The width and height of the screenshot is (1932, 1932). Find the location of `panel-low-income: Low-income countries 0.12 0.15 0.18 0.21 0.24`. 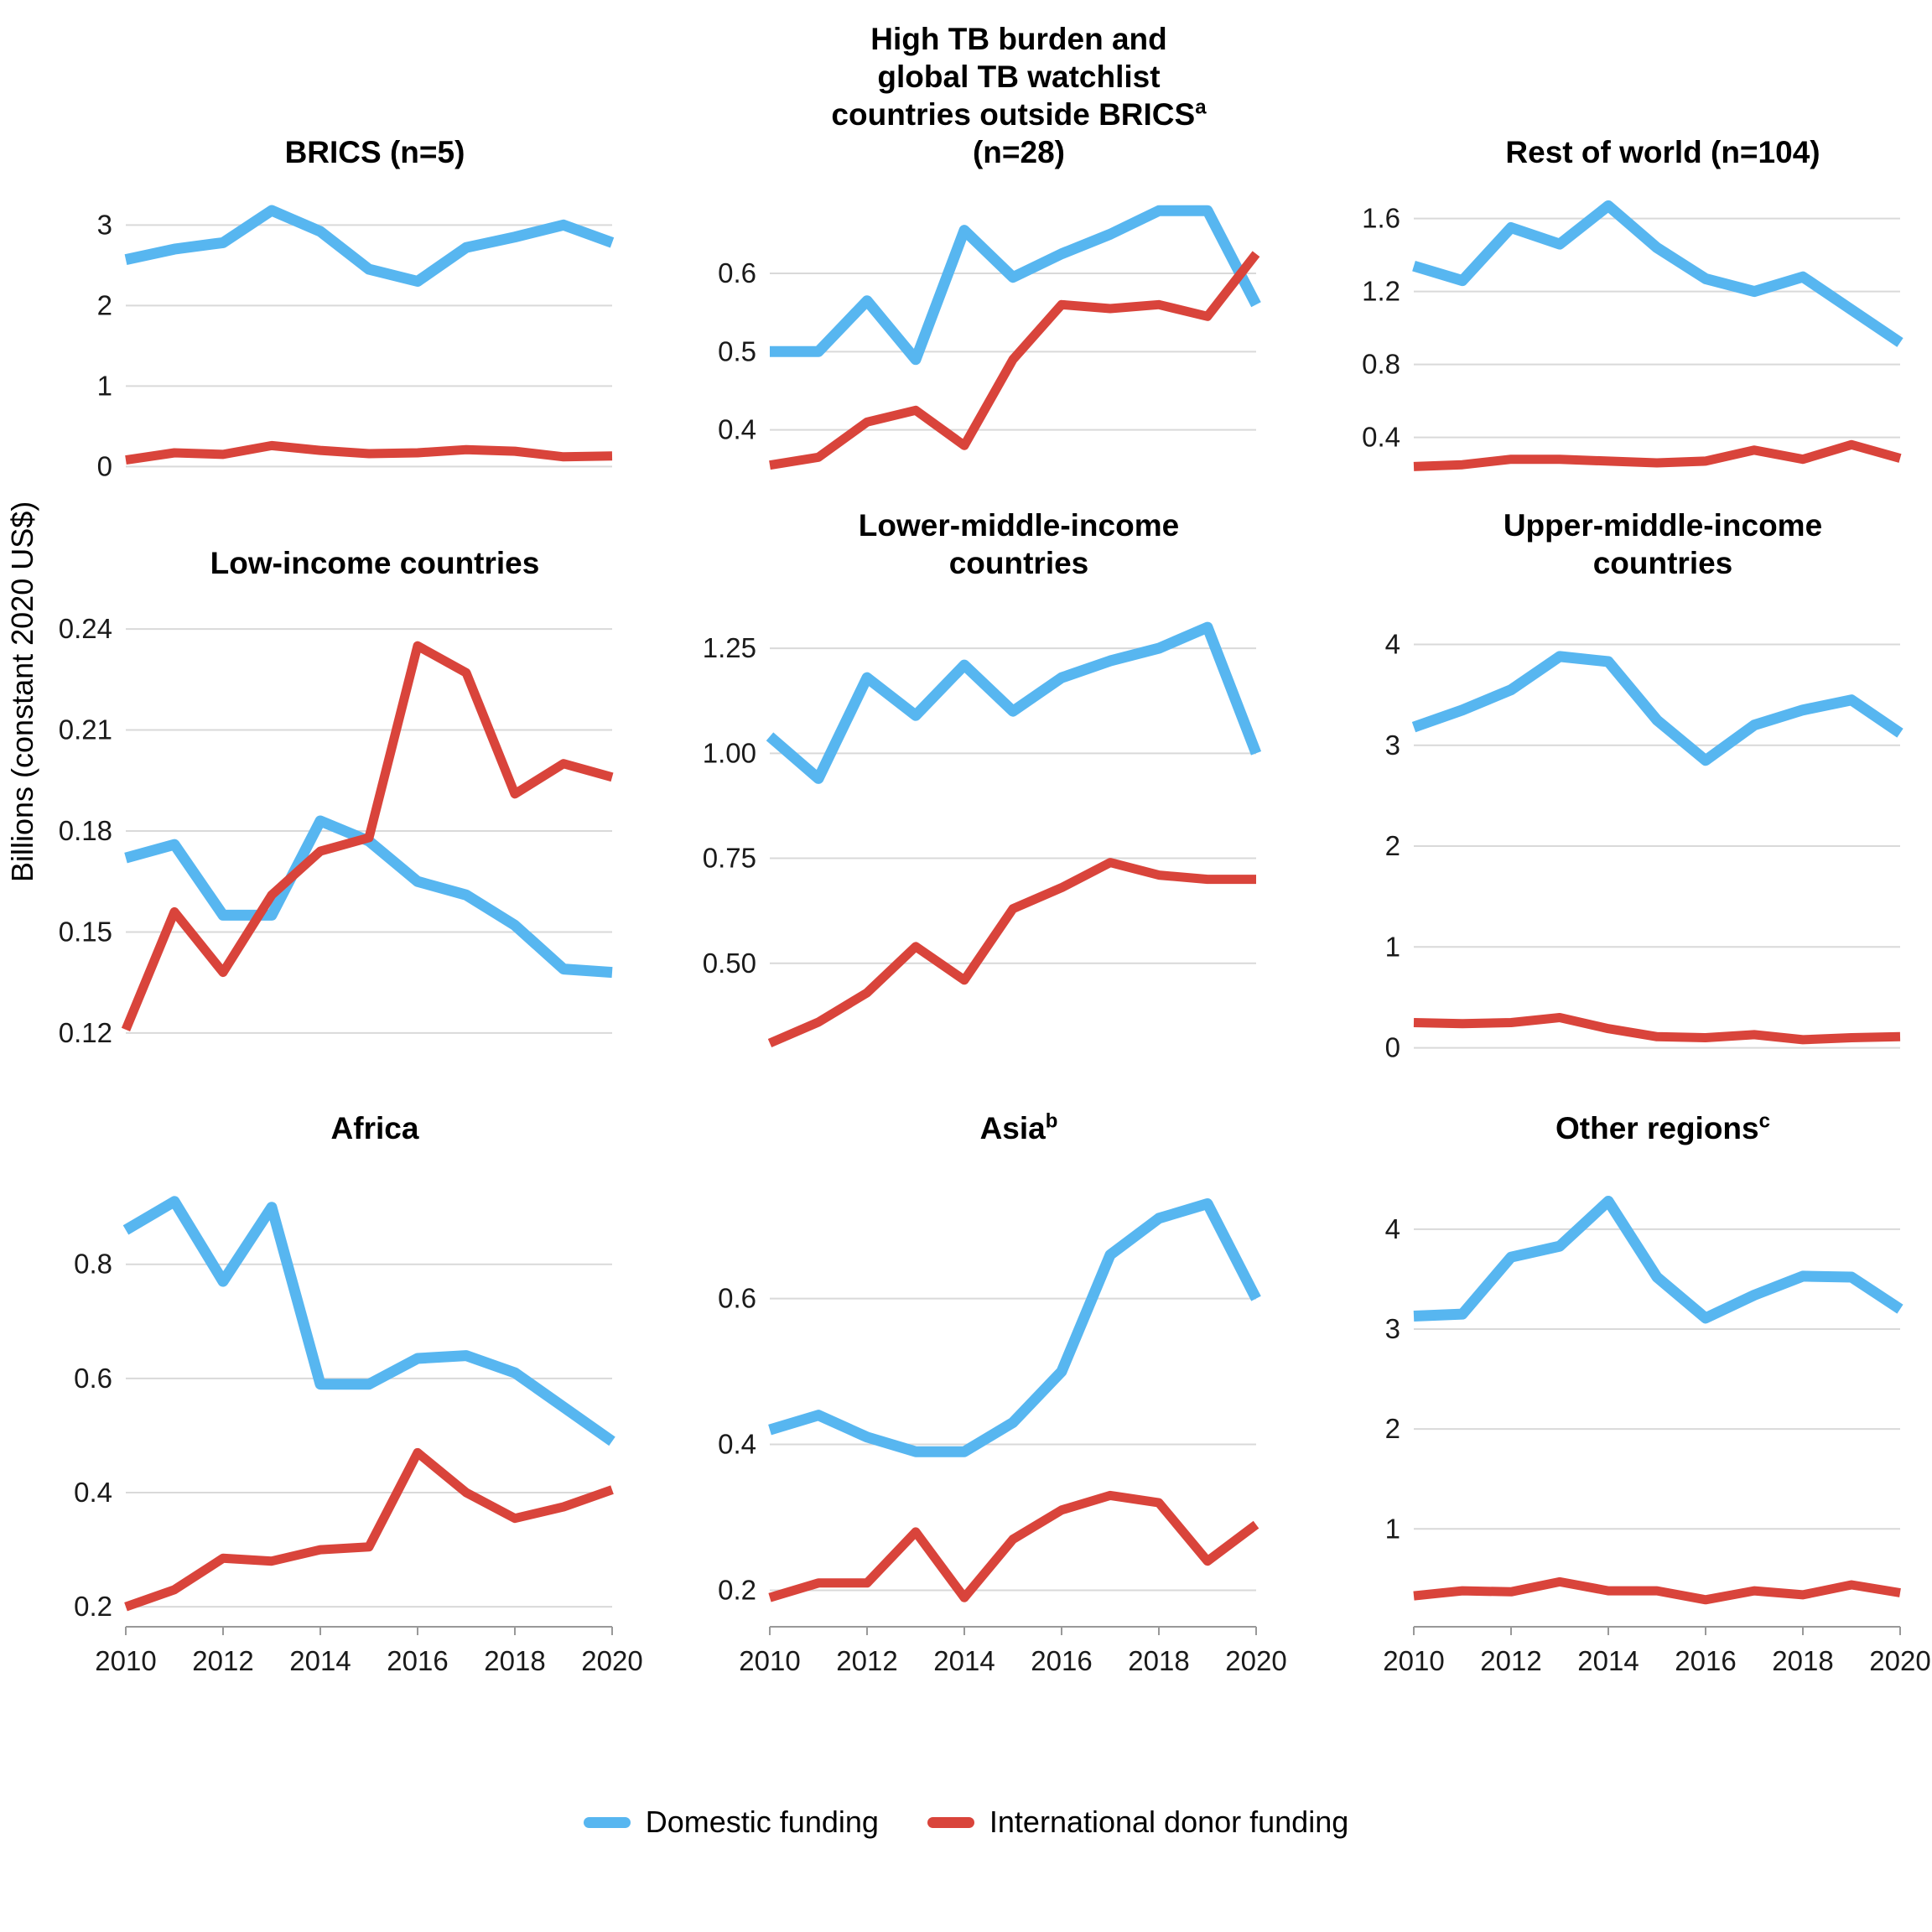

panel-low-income: Low-income countries 0.12 0.15 0.18 0.21 0.24 is located at coordinates (322, 776).